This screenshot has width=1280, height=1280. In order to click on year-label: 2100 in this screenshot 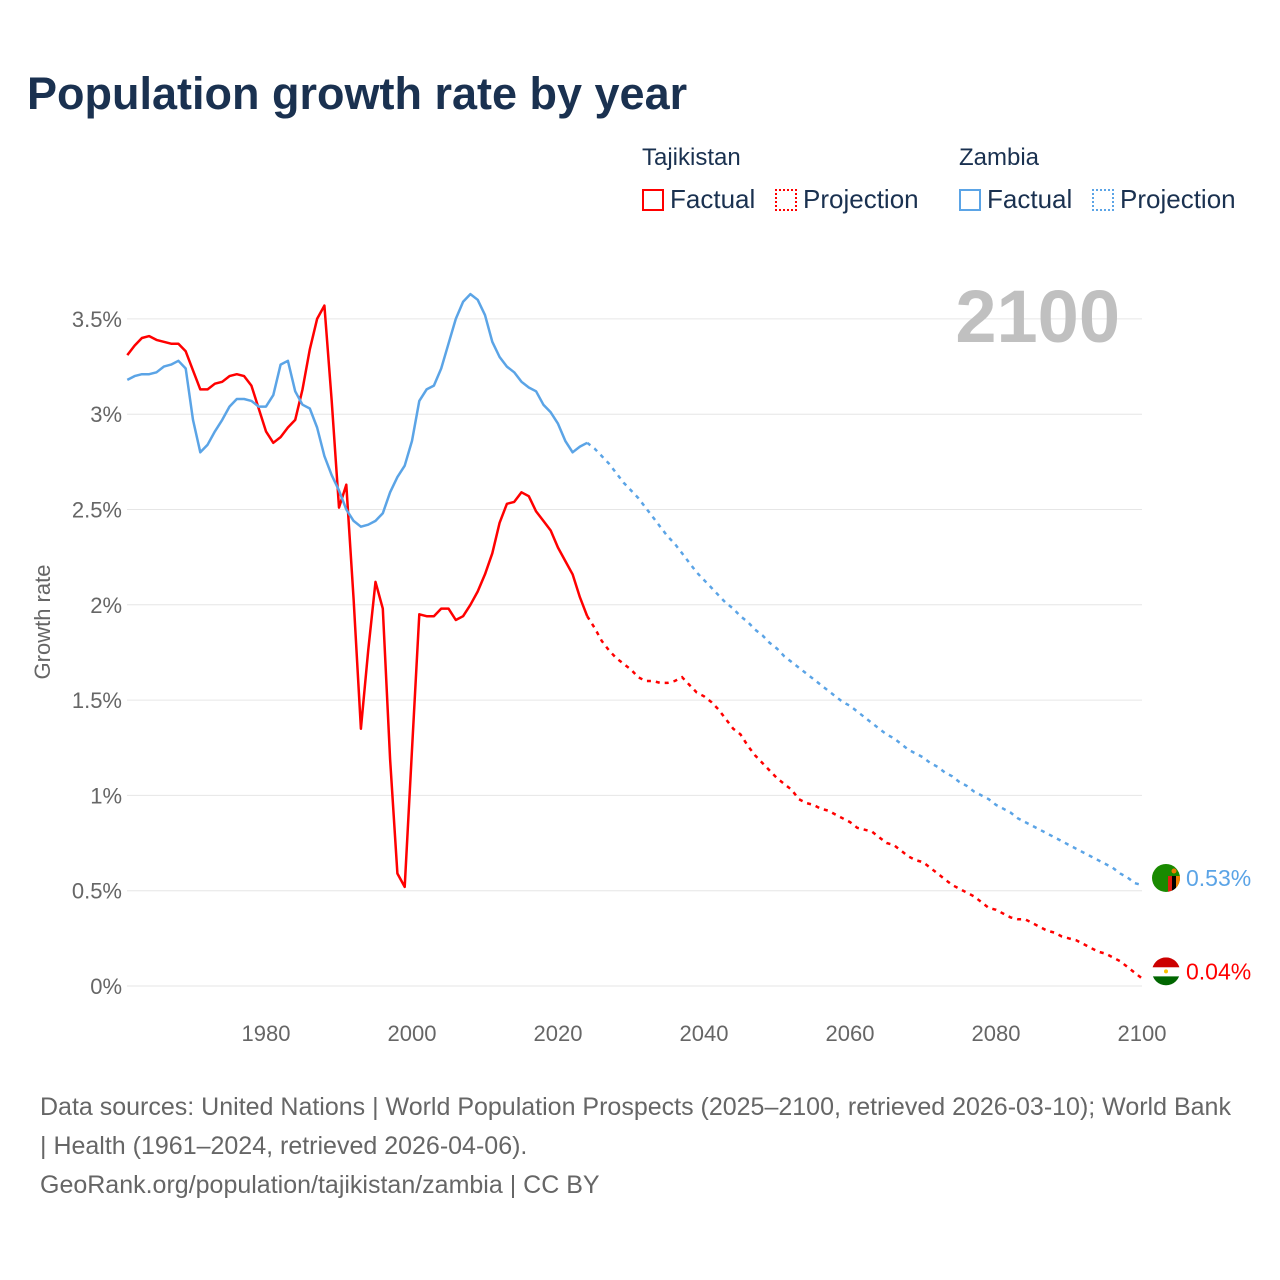, I will do `click(1037, 316)`.